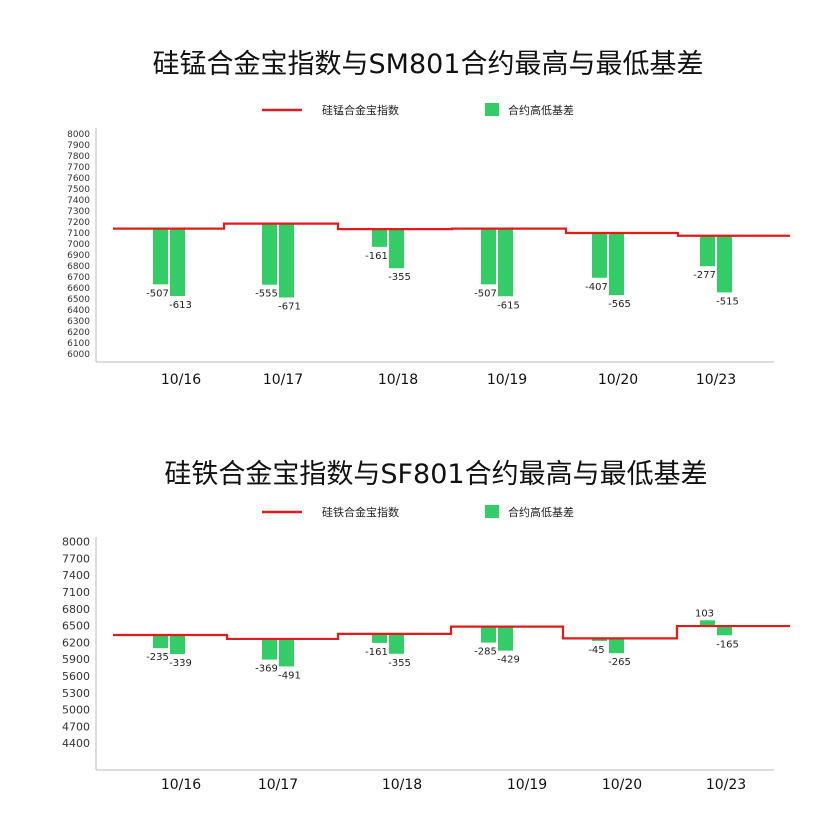  What do you see at coordinates (78, 223) in the screenshot?
I see `y-tick-label: 7200` at bounding box center [78, 223].